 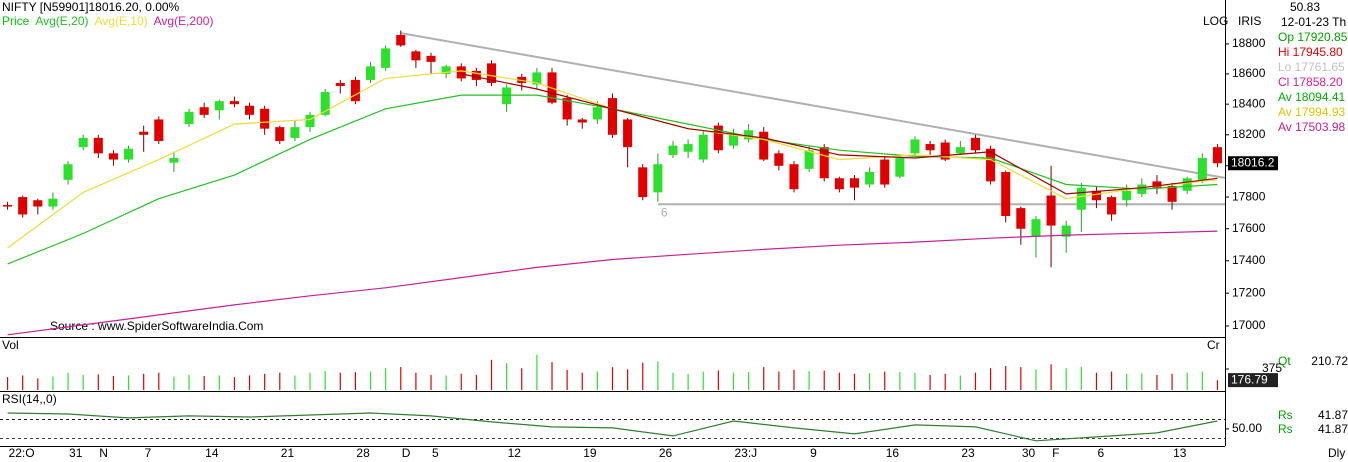 I want to click on x-tick-label: 9, so click(x=813, y=453).